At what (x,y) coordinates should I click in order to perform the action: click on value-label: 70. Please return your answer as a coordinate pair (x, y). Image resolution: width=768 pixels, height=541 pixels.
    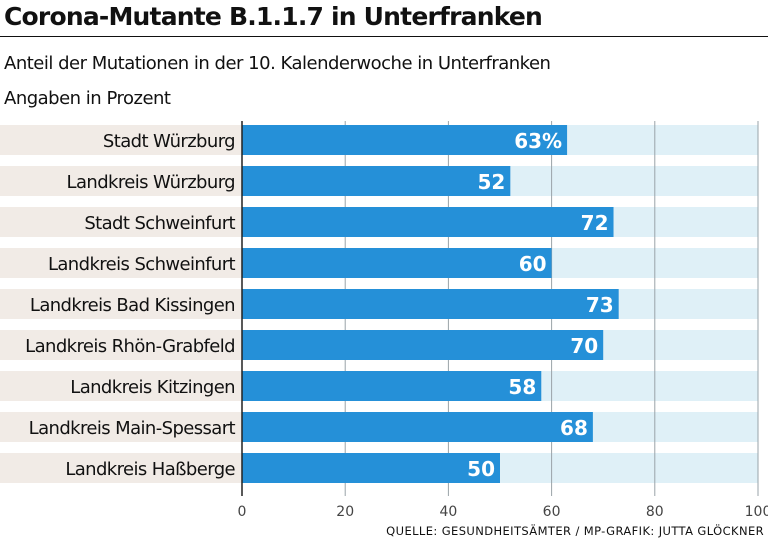
    Looking at the image, I should click on (584, 346).